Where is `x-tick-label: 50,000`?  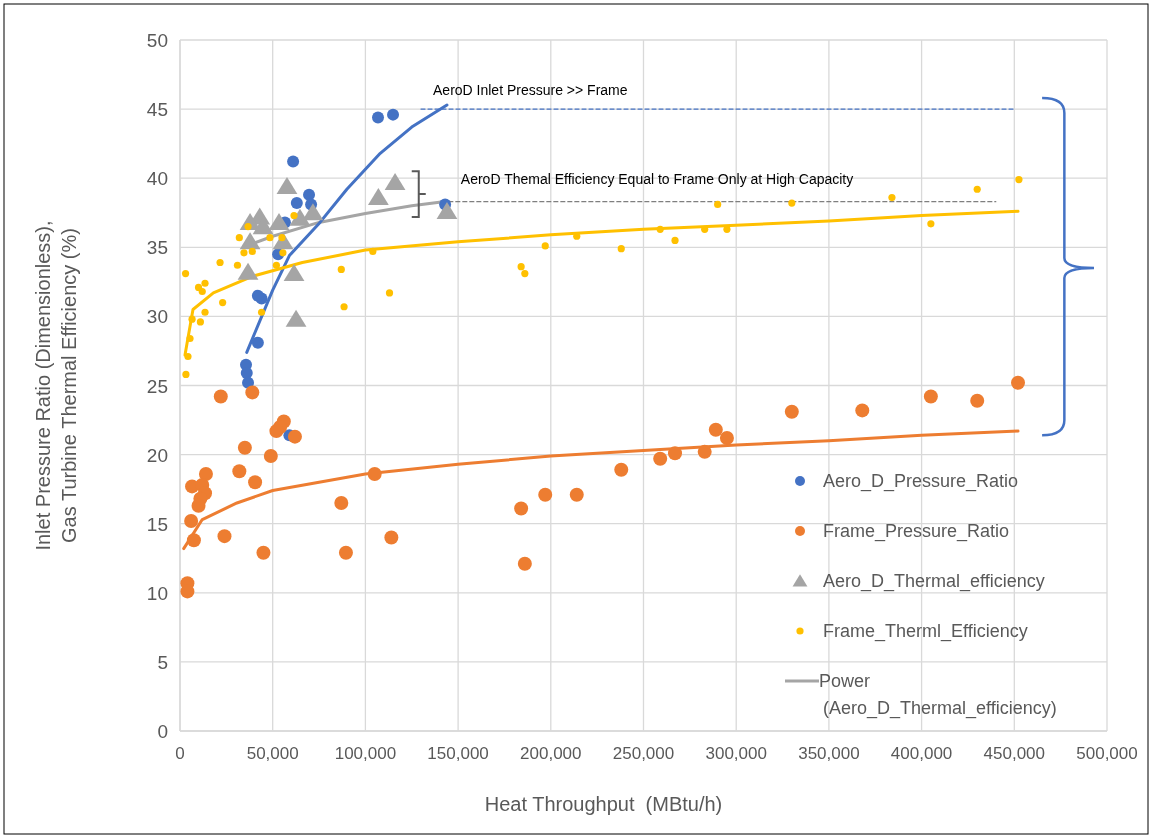 x-tick-label: 50,000 is located at coordinates (272, 753).